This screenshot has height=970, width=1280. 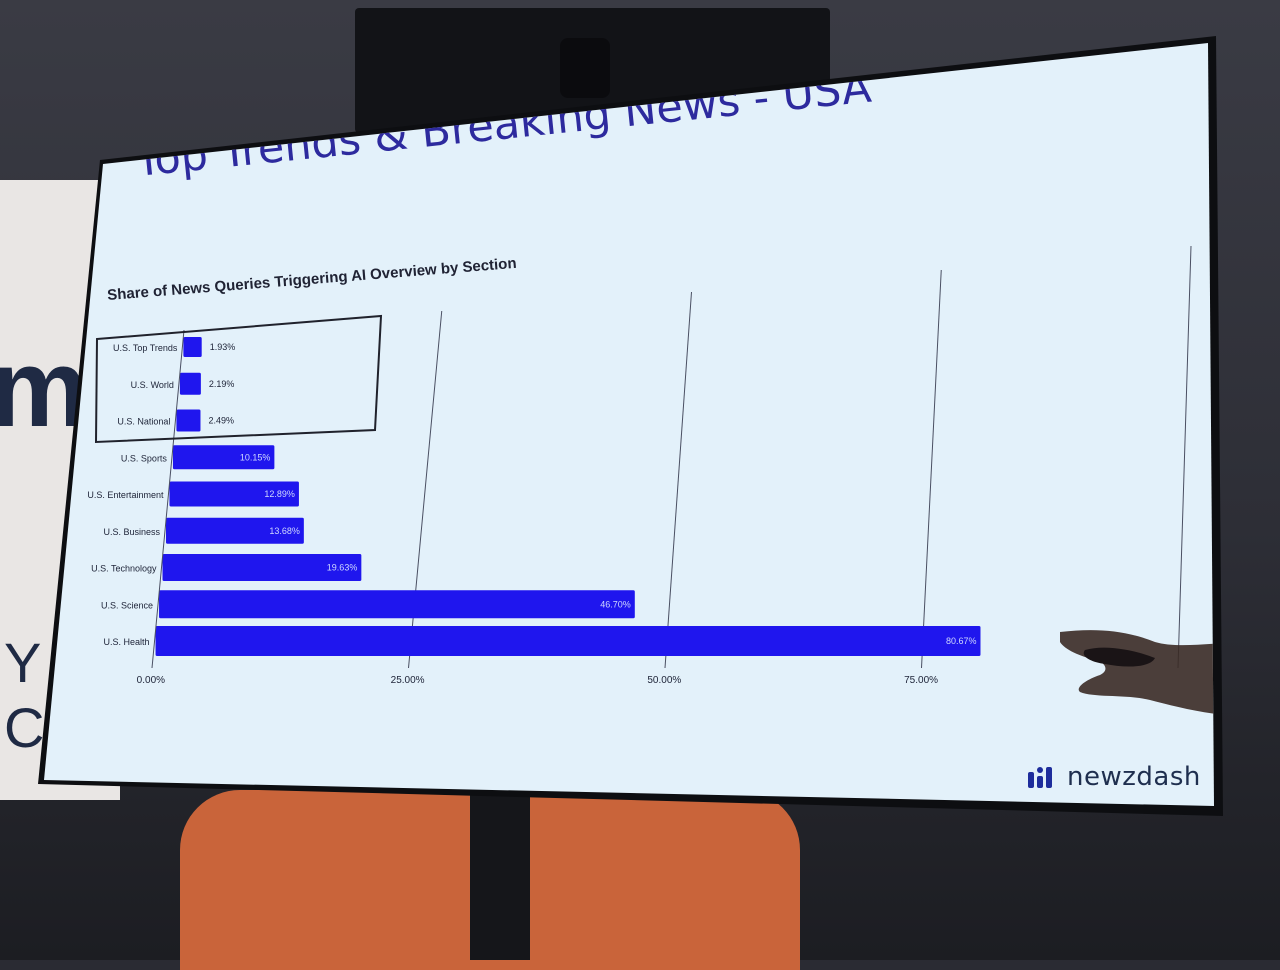 What do you see at coordinates (221, 421) in the screenshot?
I see `value-label: 2.49%` at bounding box center [221, 421].